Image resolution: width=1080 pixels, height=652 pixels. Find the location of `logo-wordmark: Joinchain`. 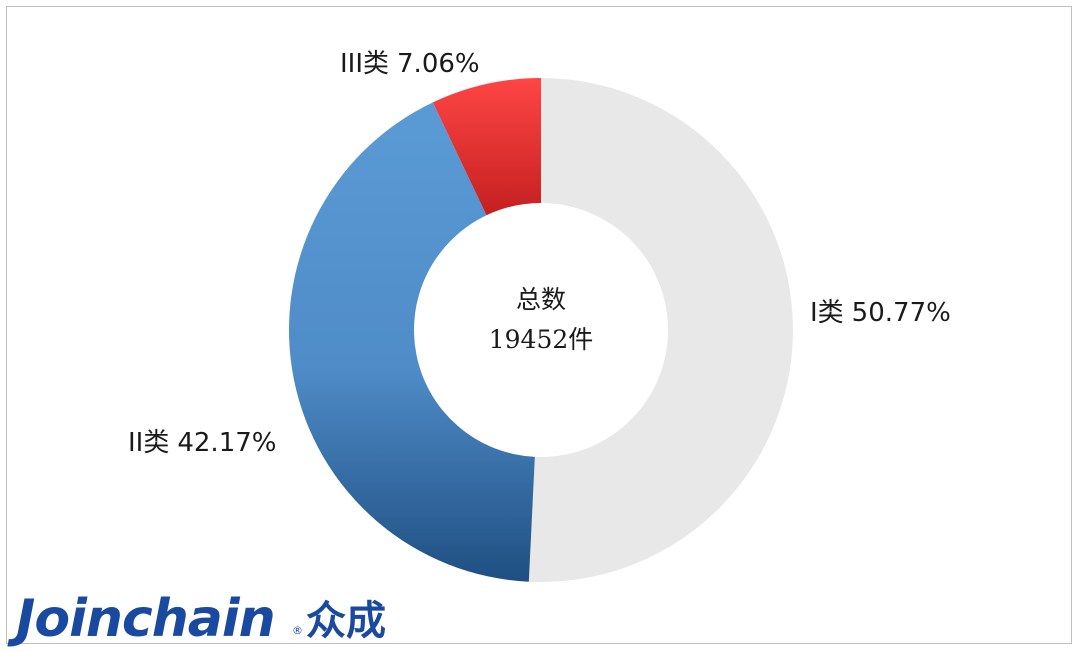

logo-wordmark: Joinchain is located at coordinates (141, 619).